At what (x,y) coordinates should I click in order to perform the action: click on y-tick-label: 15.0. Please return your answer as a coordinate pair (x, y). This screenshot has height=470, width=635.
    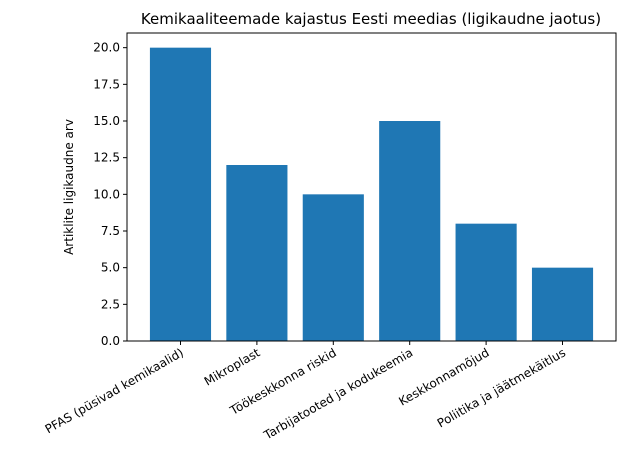
    Looking at the image, I should click on (106, 121).